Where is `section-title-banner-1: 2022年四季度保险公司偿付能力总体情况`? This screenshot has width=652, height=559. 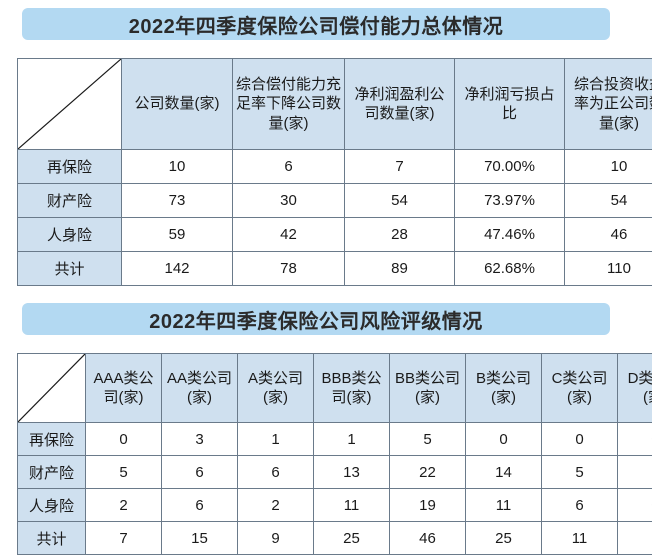 section-title-banner-1: 2022年四季度保险公司偿付能力总体情况 is located at coordinates (316, 24).